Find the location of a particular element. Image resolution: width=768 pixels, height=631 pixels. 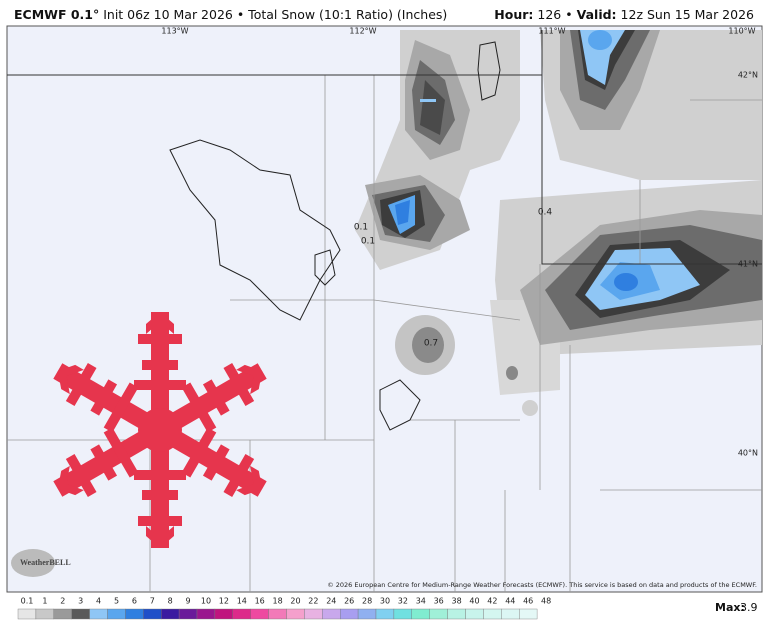

colorbar-label: 5 is located at coordinates (116, 601).